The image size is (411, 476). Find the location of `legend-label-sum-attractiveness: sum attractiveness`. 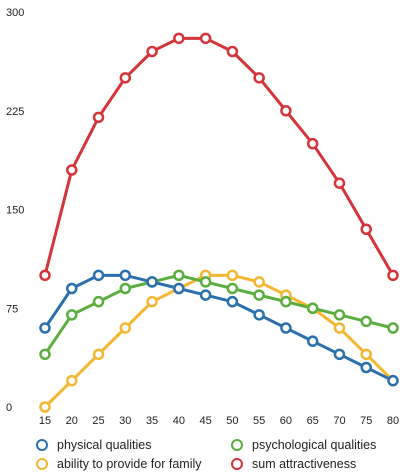

legend-label-sum-attractiveness: sum attractiveness is located at coordinates (304, 463).